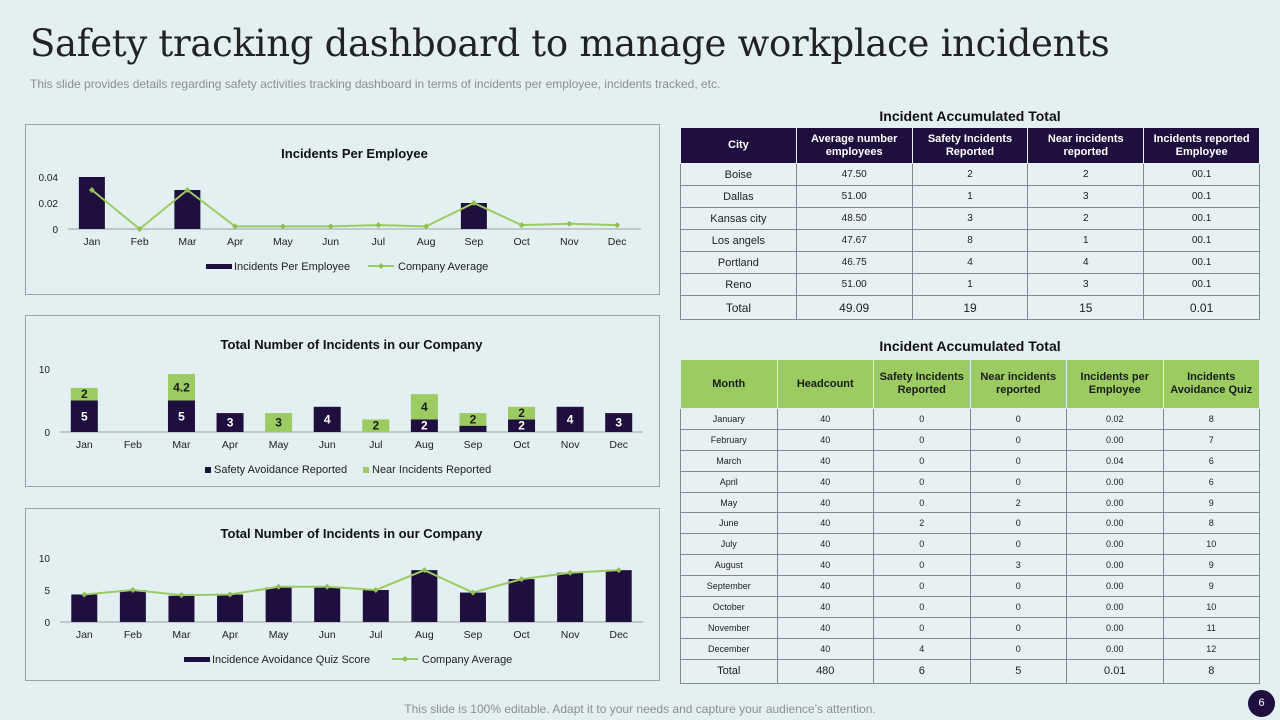 This screenshot has height=720, width=1280. What do you see at coordinates (1261, 703) in the screenshot?
I see `page-number-badge: 6` at bounding box center [1261, 703].